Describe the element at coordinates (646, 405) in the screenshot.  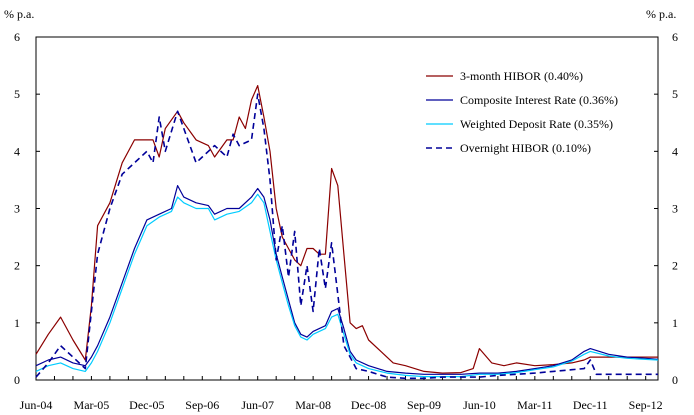
I see `x-tick-label: Sep-12` at that location.